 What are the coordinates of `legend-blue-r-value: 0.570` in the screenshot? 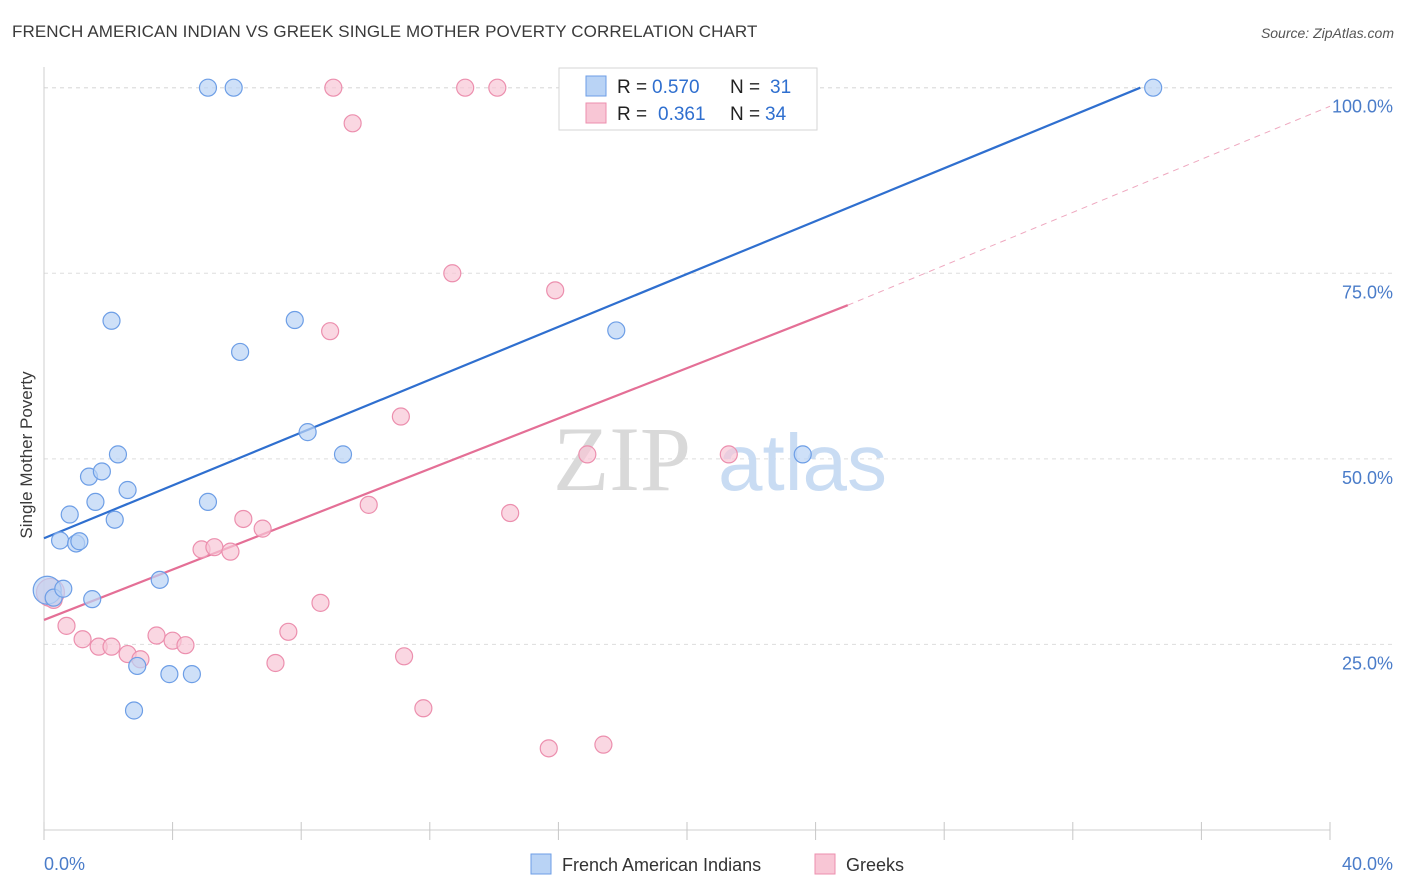 It's located at (676, 87).